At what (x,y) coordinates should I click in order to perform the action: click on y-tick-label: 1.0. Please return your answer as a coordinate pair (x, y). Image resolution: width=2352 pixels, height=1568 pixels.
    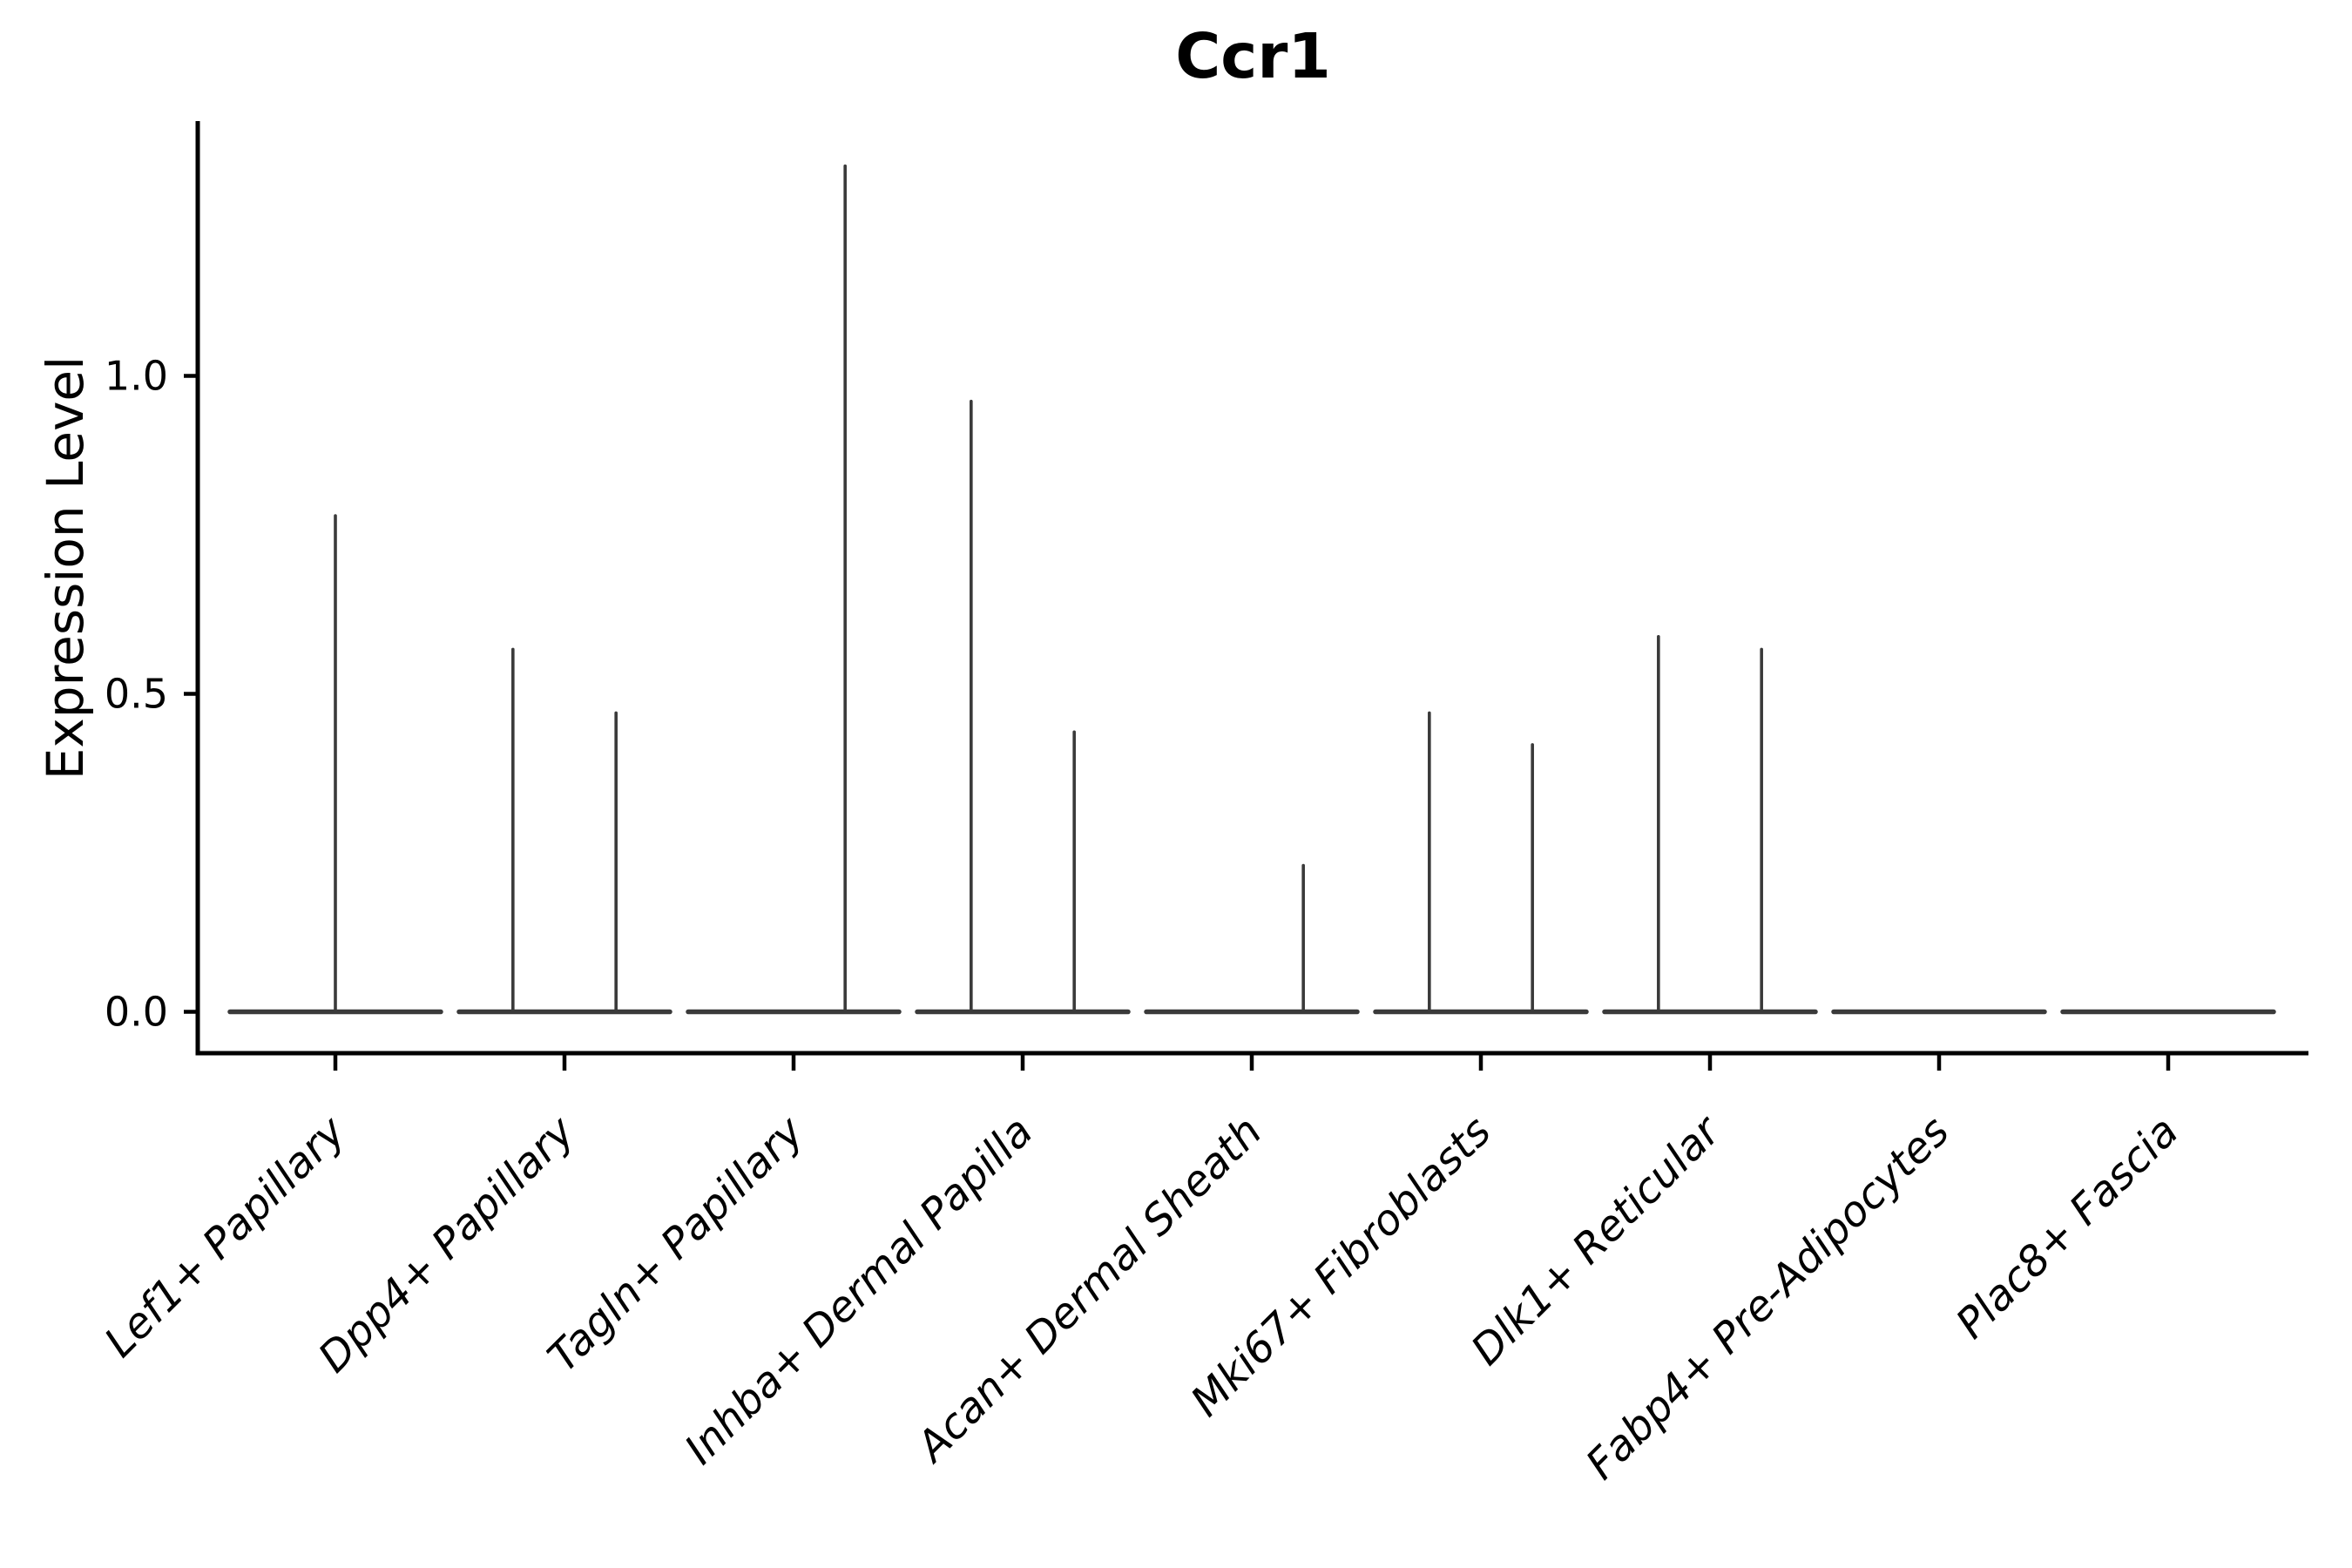
    Looking at the image, I should click on (136, 376).